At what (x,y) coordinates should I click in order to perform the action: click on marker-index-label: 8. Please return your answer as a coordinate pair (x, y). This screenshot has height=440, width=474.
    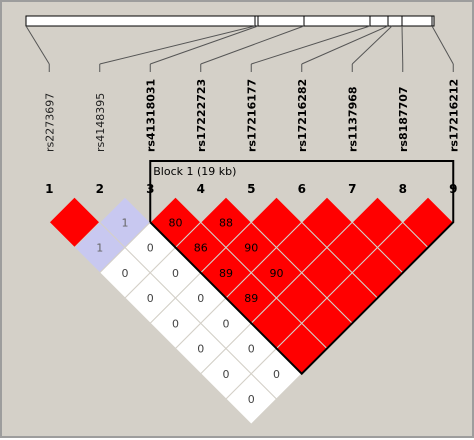
    Looking at the image, I should click on (403, 189).